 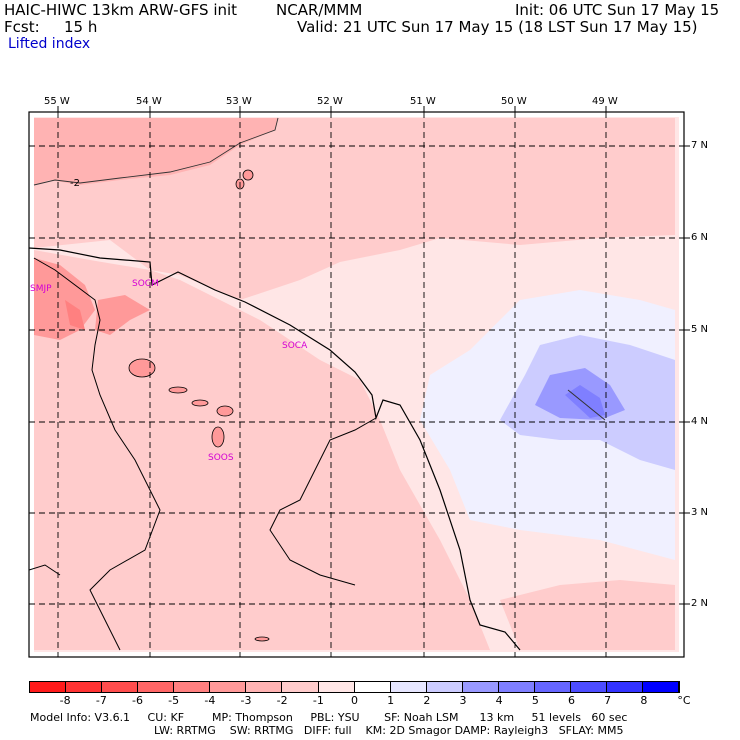 I want to click on colorbar-tick-label: -7, so click(x=101, y=700).